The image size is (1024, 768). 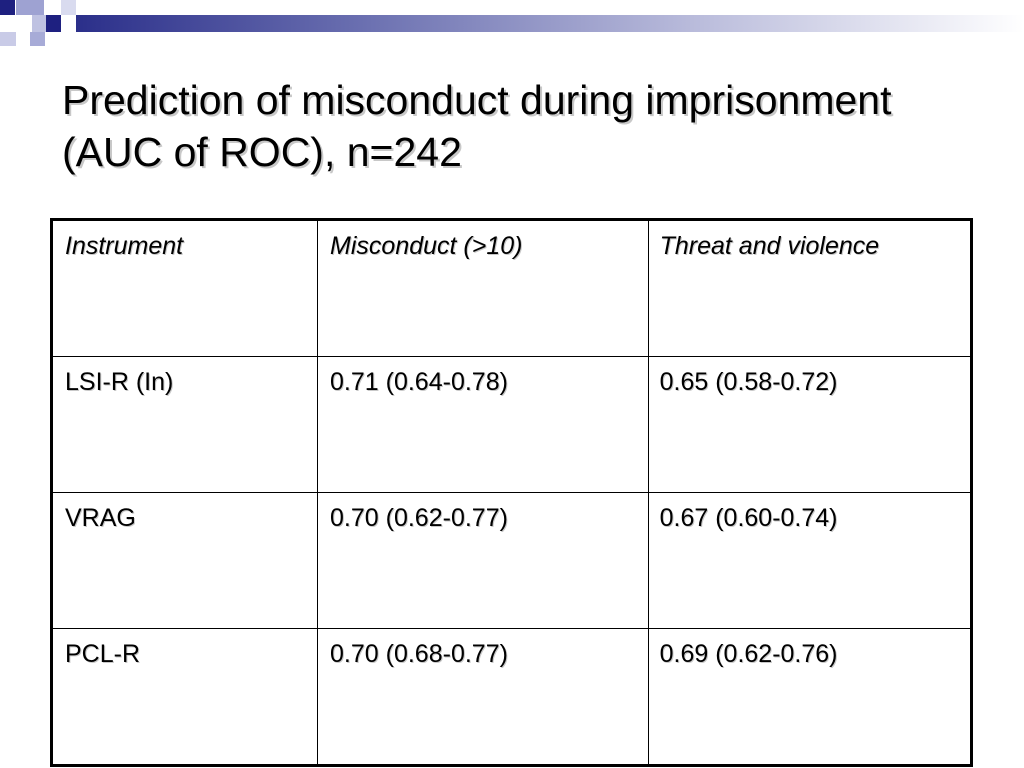 What do you see at coordinates (810, 424) in the screenshot?
I see `cell-threat-violence: 0.65 (0.58-0.72)` at bounding box center [810, 424].